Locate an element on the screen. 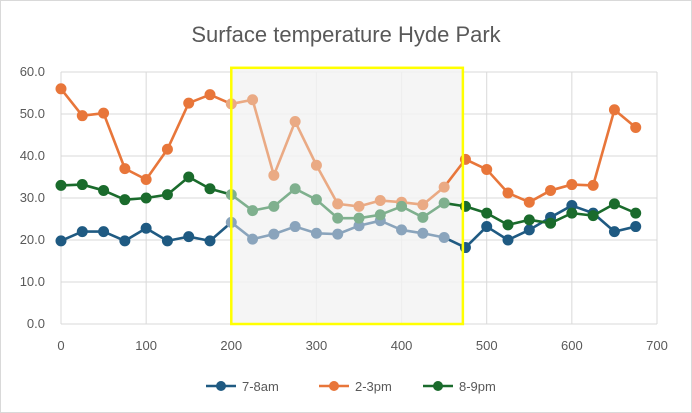 This screenshot has width=692, height=413. x-tick-label: 0 is located at coordinates (60, 345).